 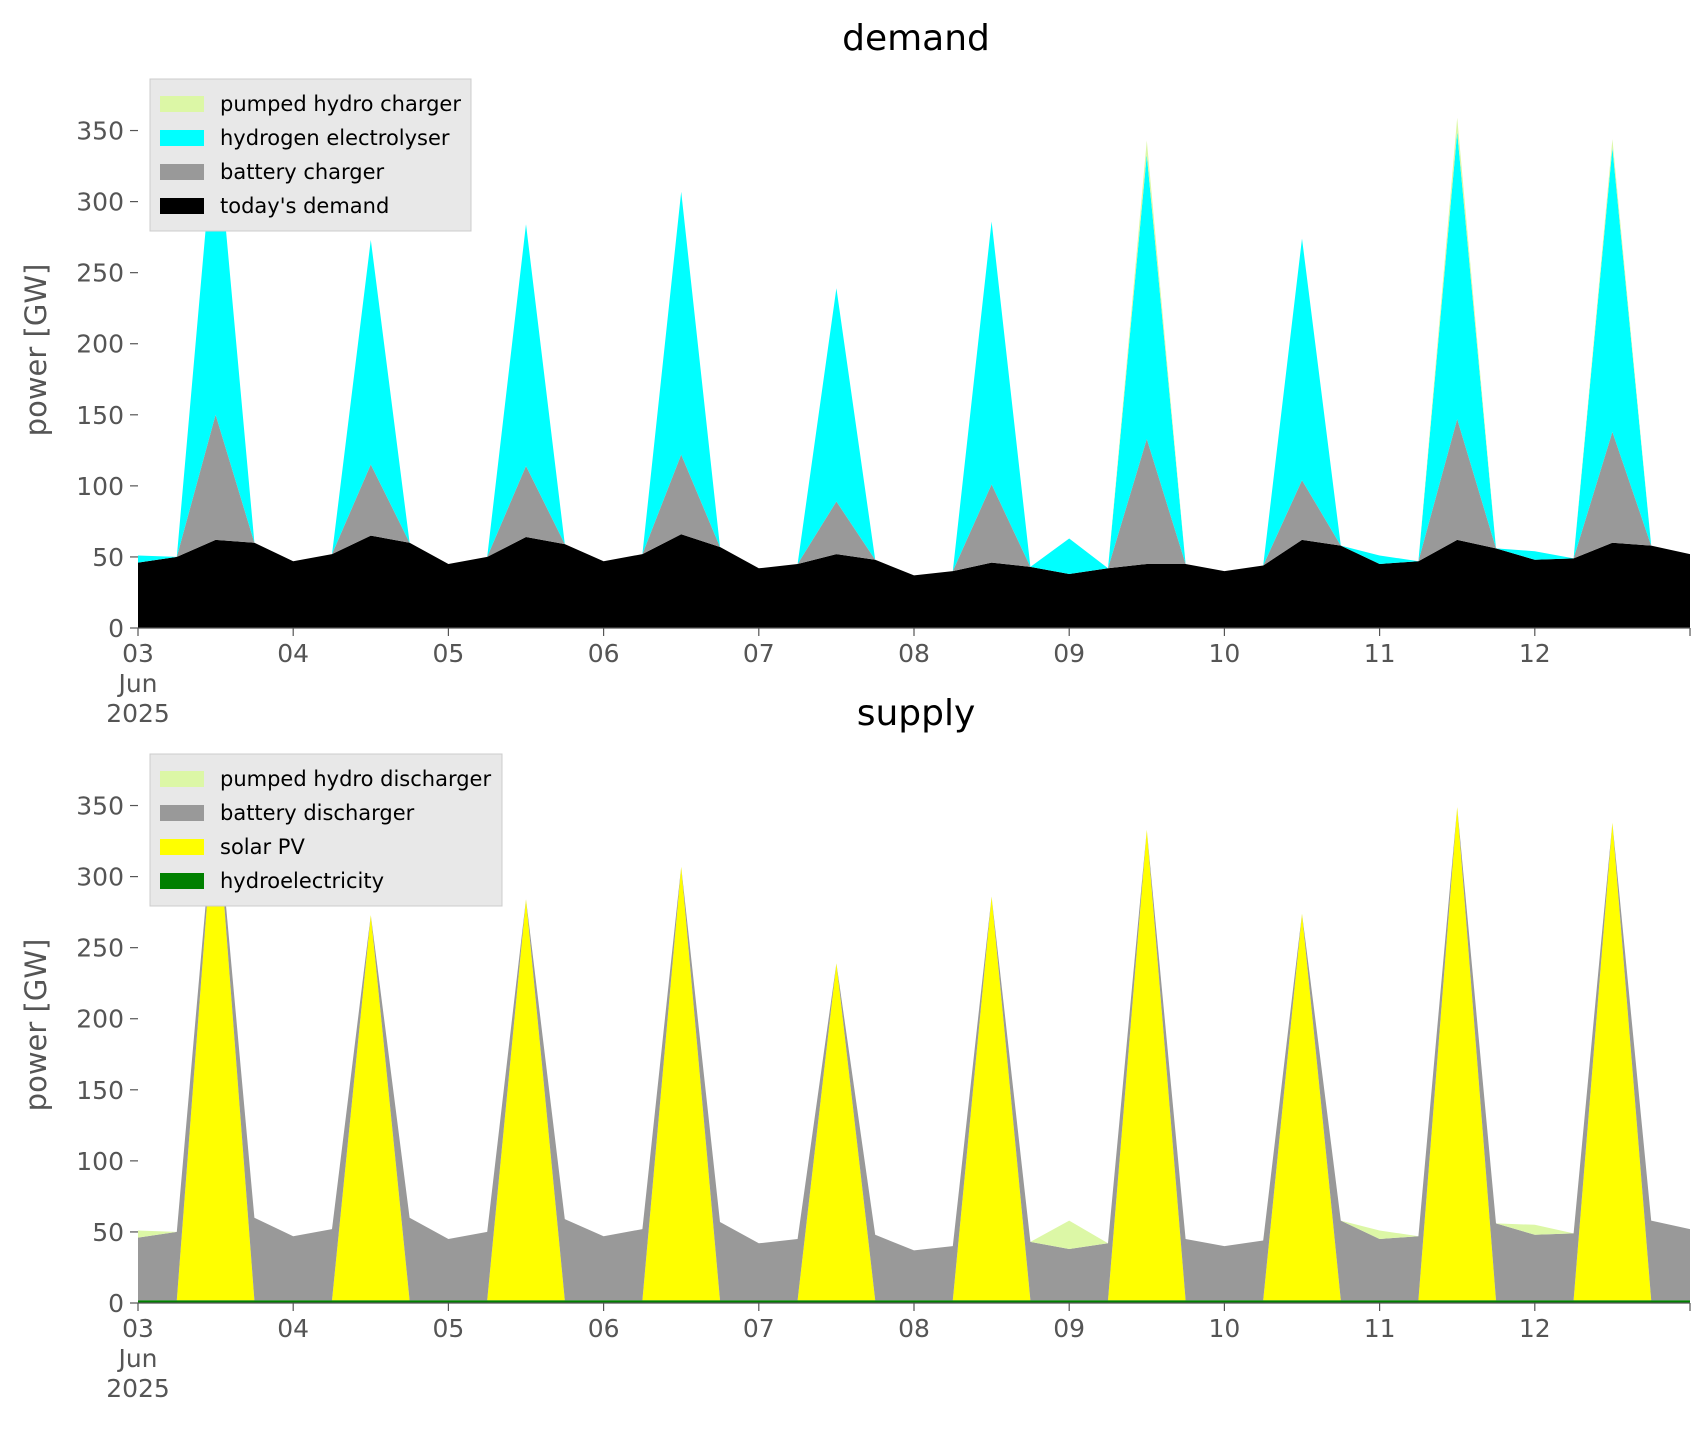 What do you see at coordinates (355, 779) in the screenshot?
I see `legend-label: pumped hydro discharger` at bounding box center [355, 779].